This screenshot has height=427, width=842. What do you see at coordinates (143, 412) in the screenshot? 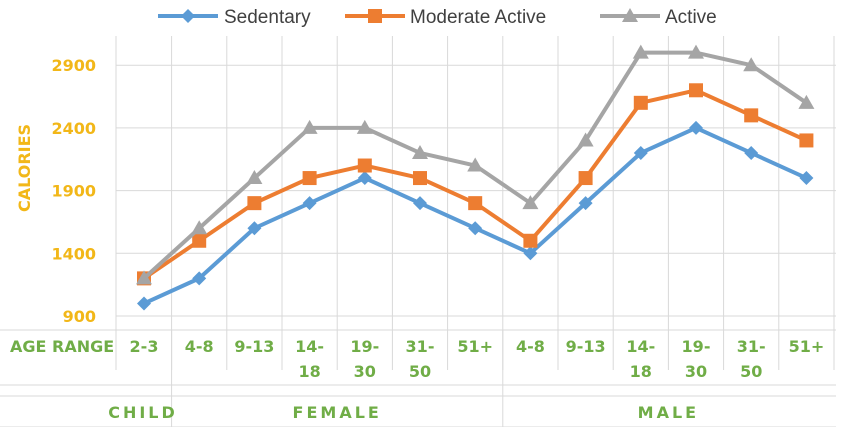
I see `group-label: CHILD` at bounding box center [143, 412].